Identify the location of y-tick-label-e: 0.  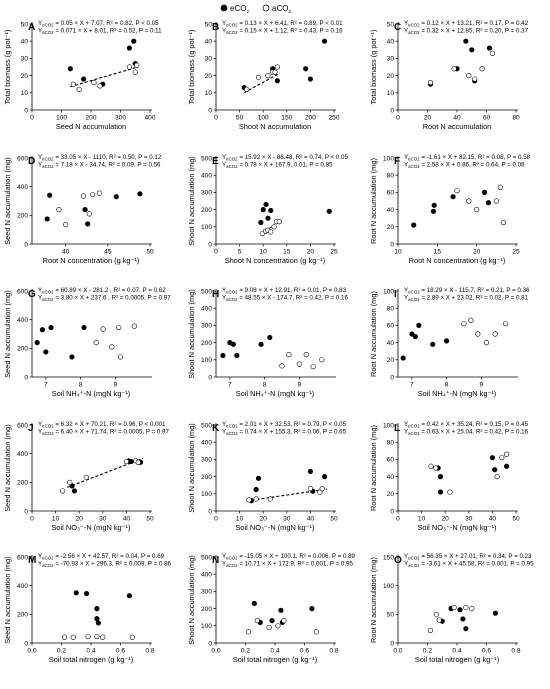
(210, 244).